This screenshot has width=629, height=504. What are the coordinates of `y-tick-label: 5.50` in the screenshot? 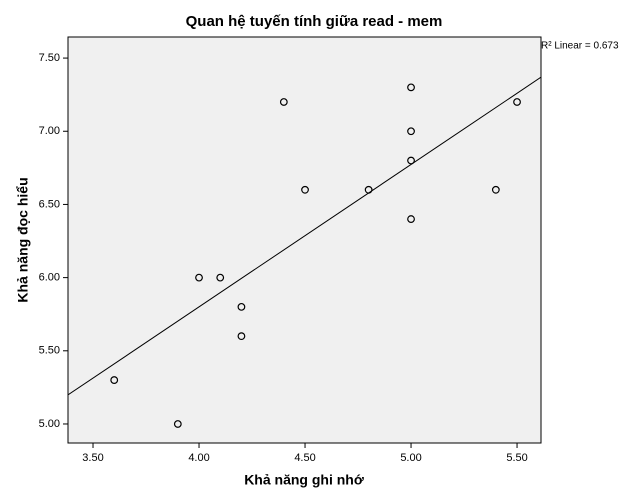 It's located at (49, 351).